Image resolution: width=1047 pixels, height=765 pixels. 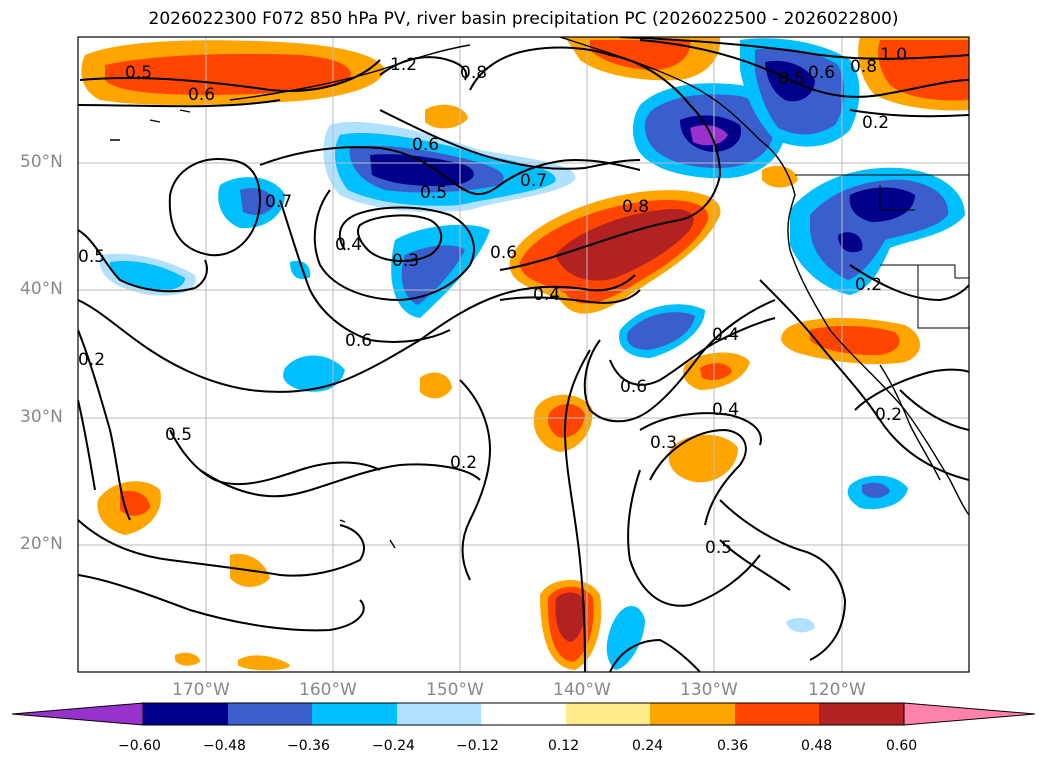 I want to click on lon-label: 130°W, so click(x=709, y=690).